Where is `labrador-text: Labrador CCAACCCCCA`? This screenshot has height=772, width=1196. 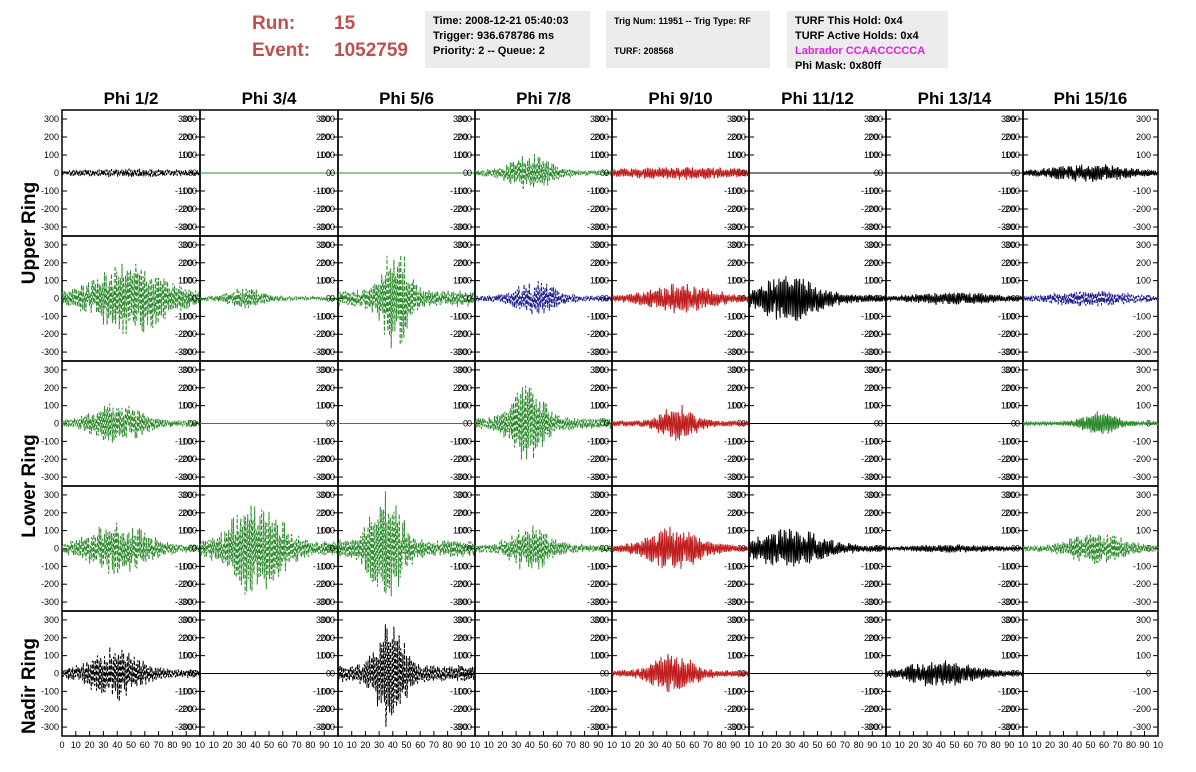
labrador-text: Labrador CCAACCCCCA is located at coordinates (860, 51).